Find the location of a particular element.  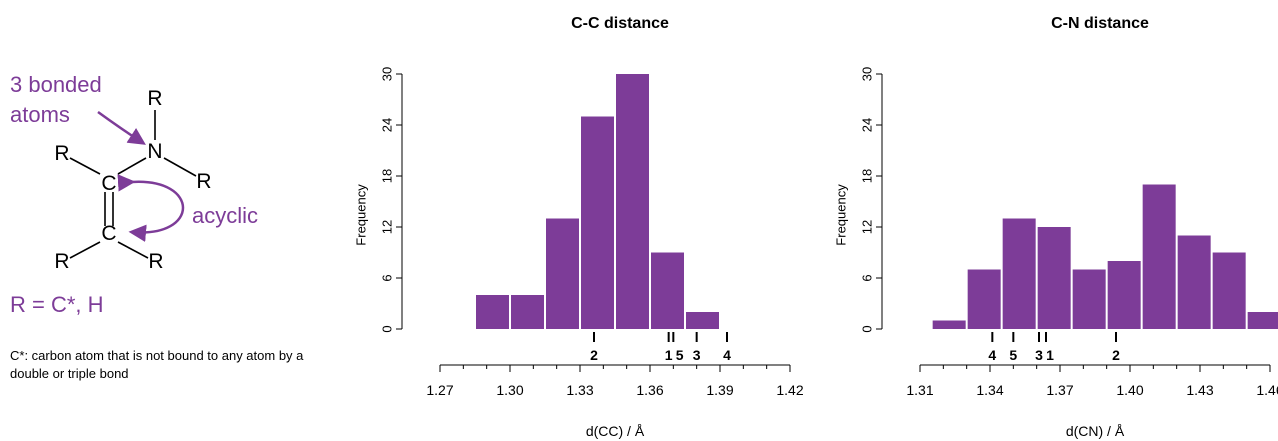

atom-r-bottom-right: R is located at coordinates (155, 261).